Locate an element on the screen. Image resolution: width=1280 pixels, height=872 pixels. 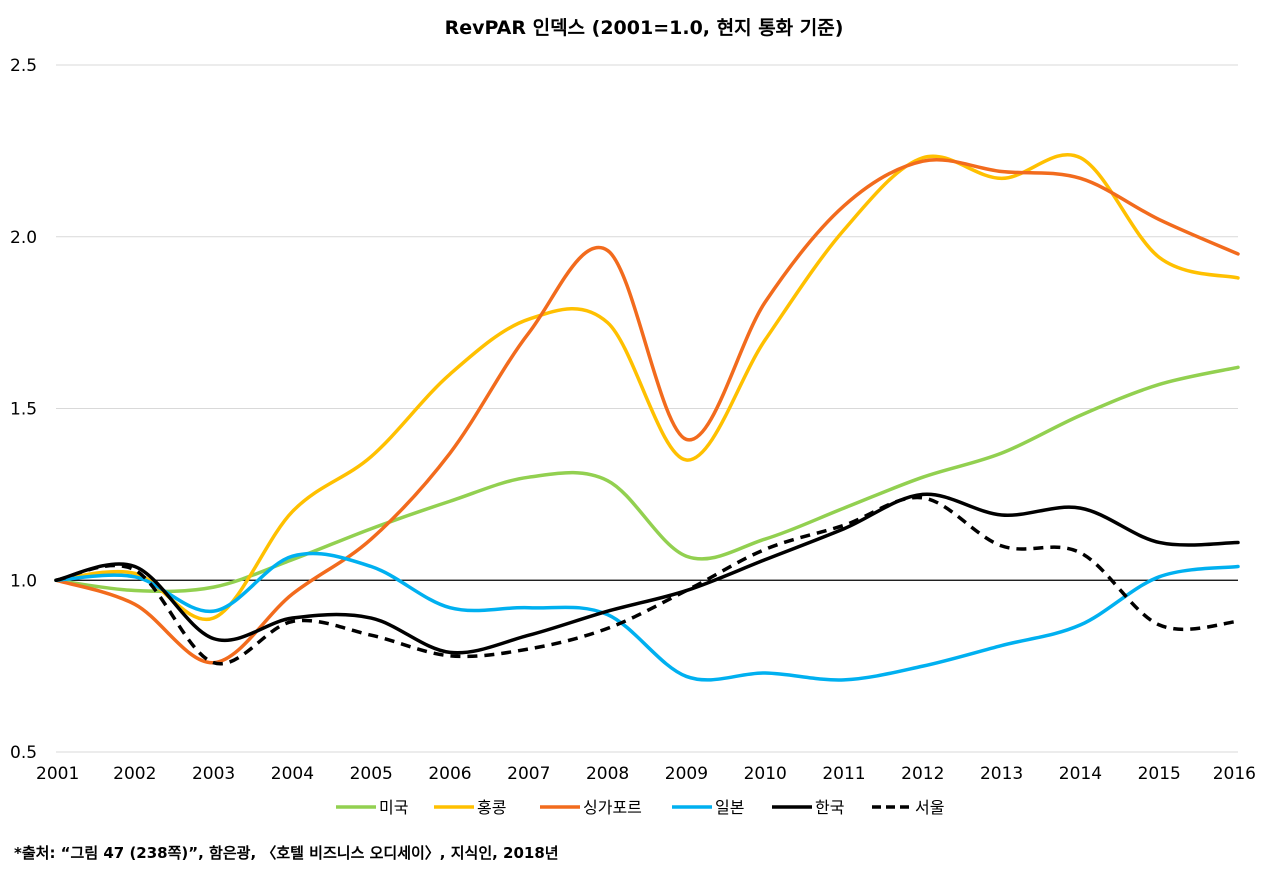
x-tick-label: 2010 is located at coordinates (765, 774).